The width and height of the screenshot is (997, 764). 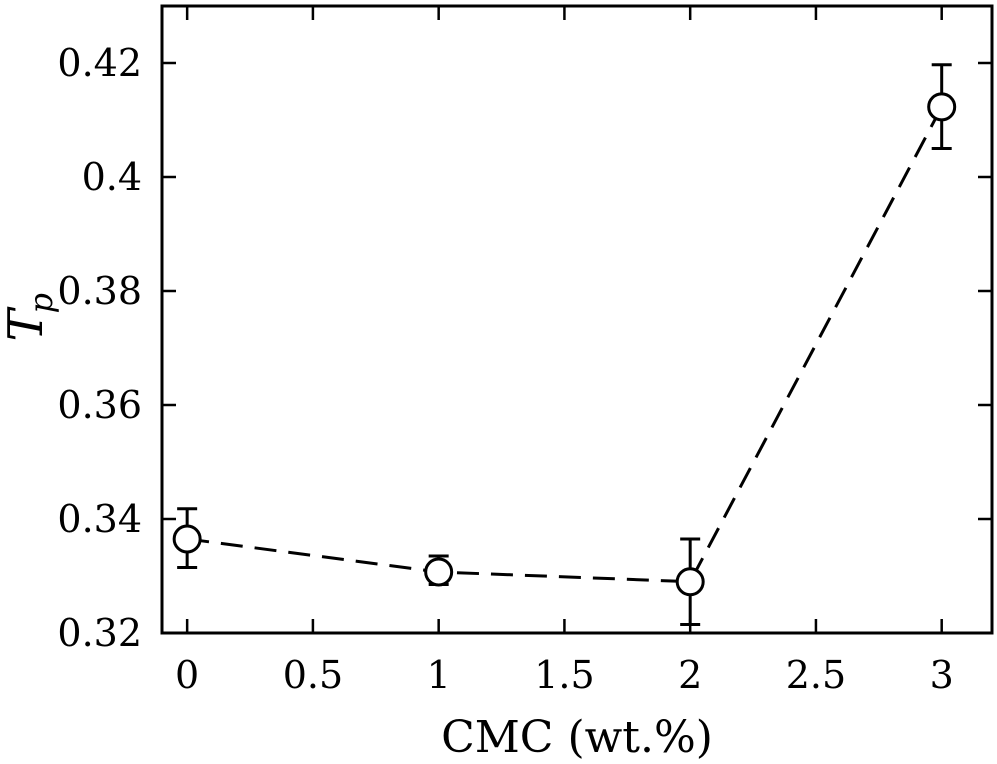 What do you see at coordinates (27, 324) in the screenshot?
I see `y-axis-label-main: T` at bounding box center [27, 324].